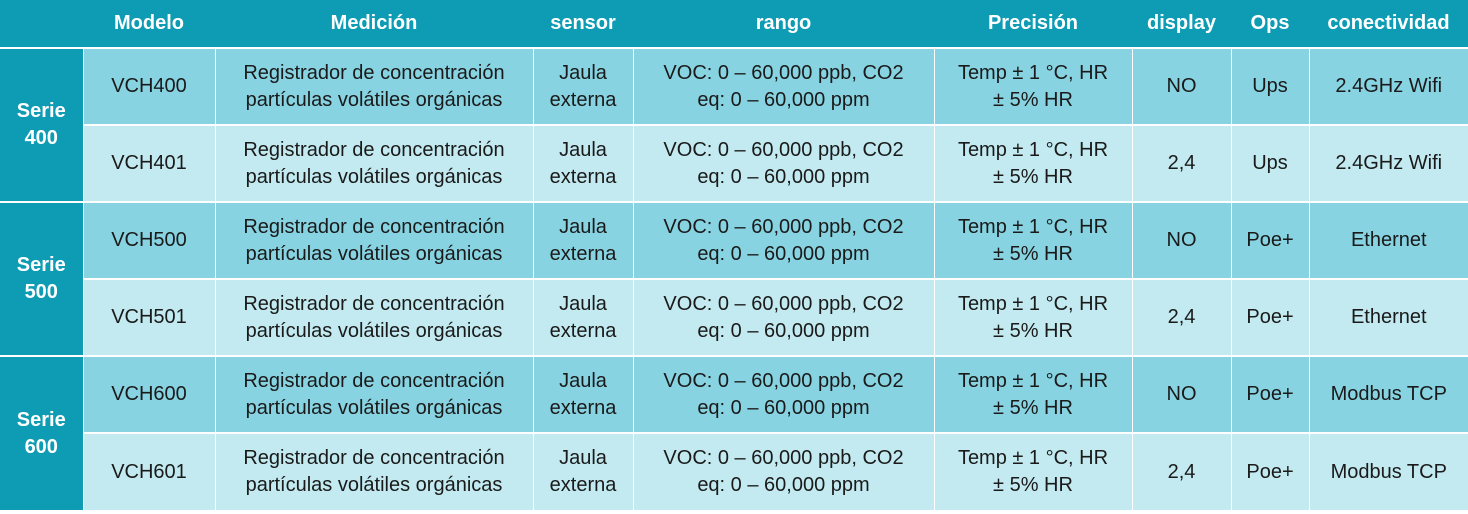 Image resolution: width=1468 pixels, height=514 pixels. What do you see at coordinates (41, 292) in the screenshot?
I see `series-number: 500` at bounding box center [41, 292].